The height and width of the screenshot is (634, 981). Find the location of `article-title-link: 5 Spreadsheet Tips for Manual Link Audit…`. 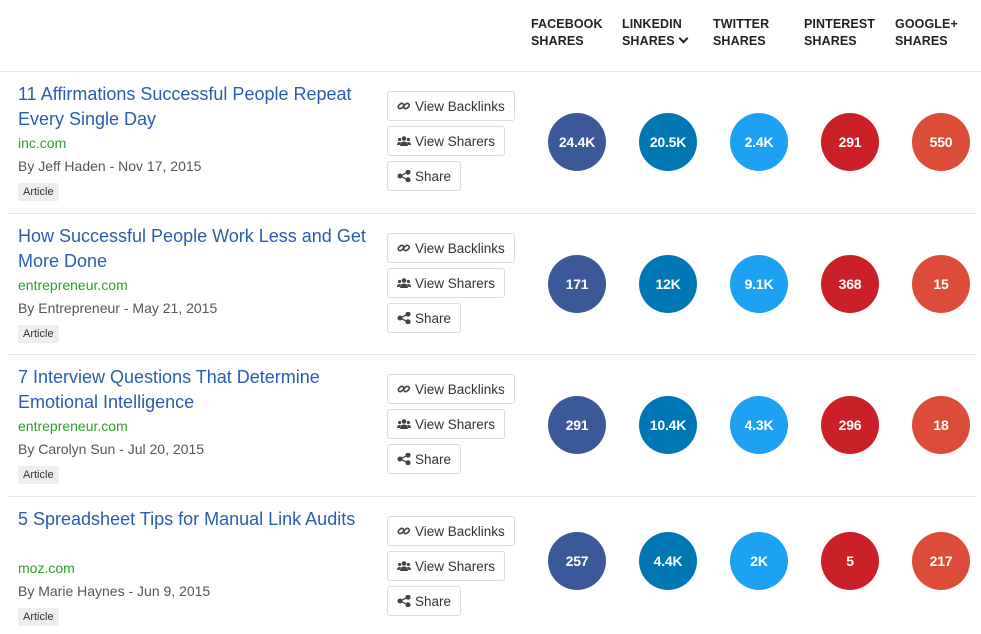

article-title-link: 5 Spreadsheet Tips for Manual Link Audit… is located at coordinates (187, 519).